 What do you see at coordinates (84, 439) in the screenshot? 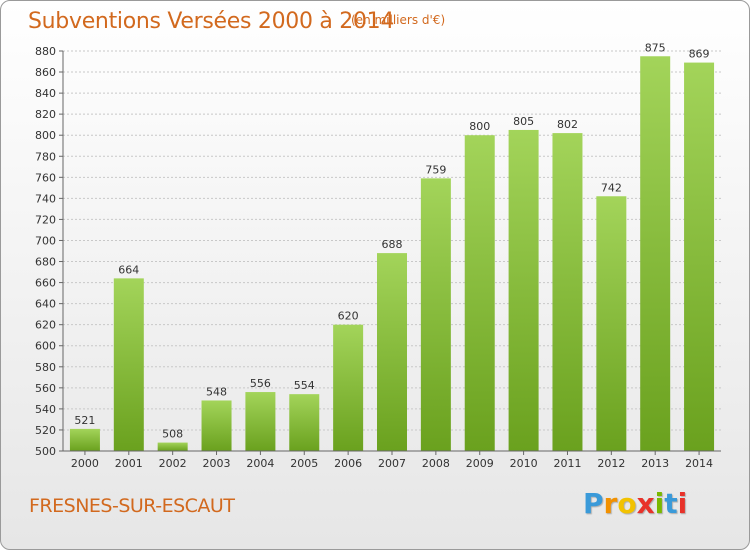
I see `bar-2000` at bounding box center [84, 439].